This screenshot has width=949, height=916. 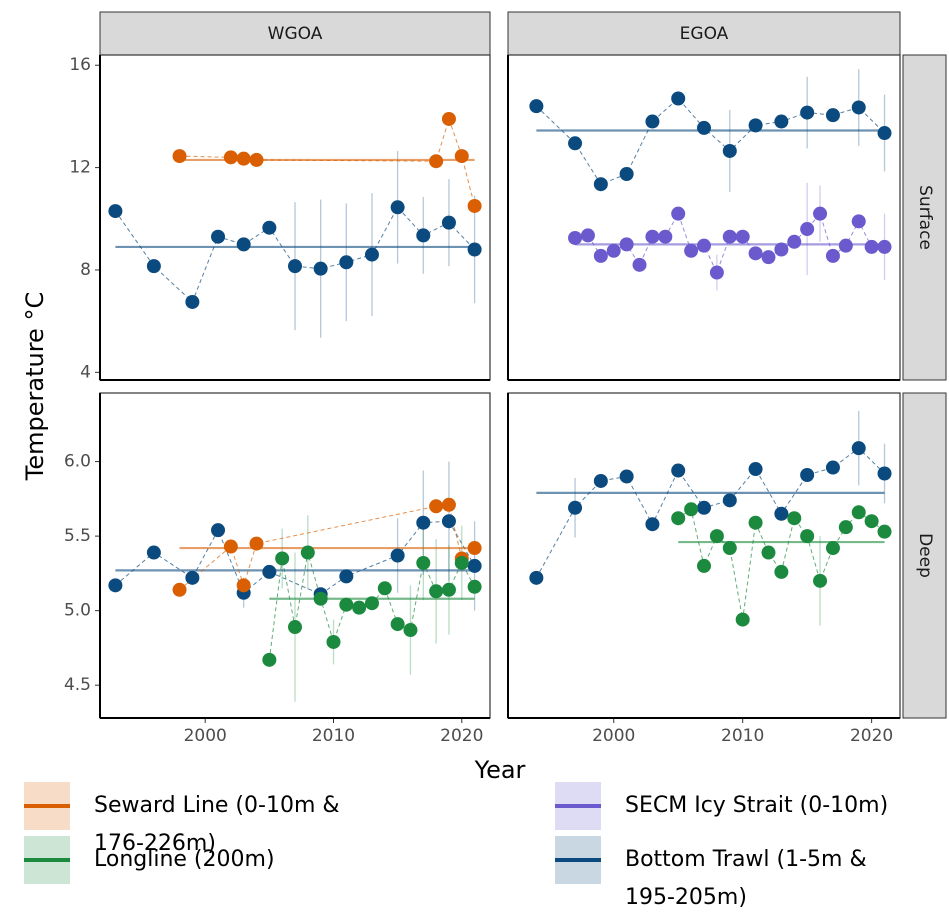 What do you see at coordinates (925, 217) in the screenshot?
I see `strip-label: Surface` at bounding box center [925, 217].